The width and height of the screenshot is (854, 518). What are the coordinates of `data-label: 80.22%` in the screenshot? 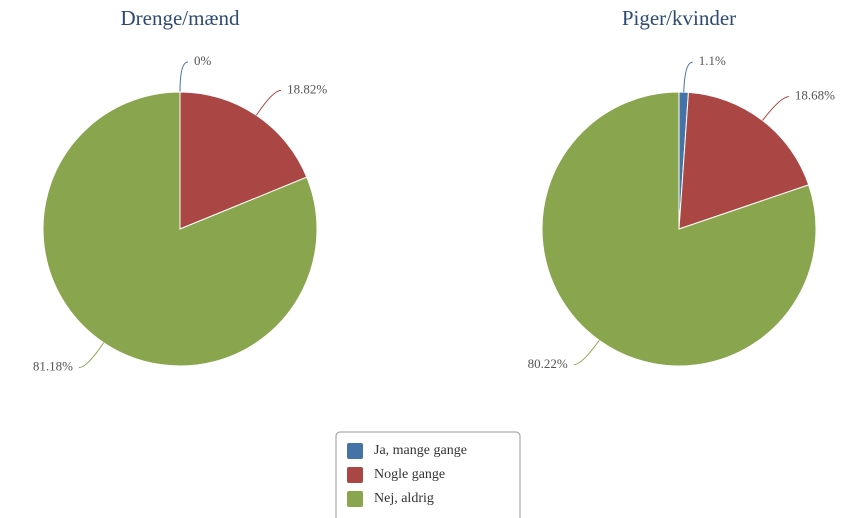 It's located at (548, 363).